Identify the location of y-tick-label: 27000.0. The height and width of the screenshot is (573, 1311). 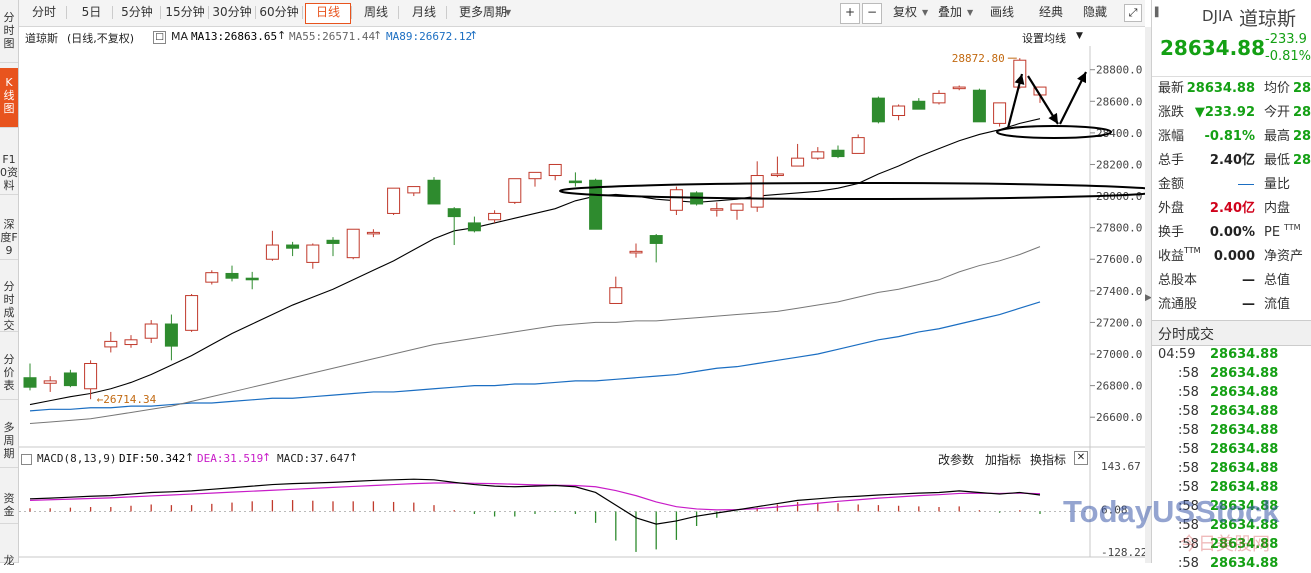
(1119, 354).